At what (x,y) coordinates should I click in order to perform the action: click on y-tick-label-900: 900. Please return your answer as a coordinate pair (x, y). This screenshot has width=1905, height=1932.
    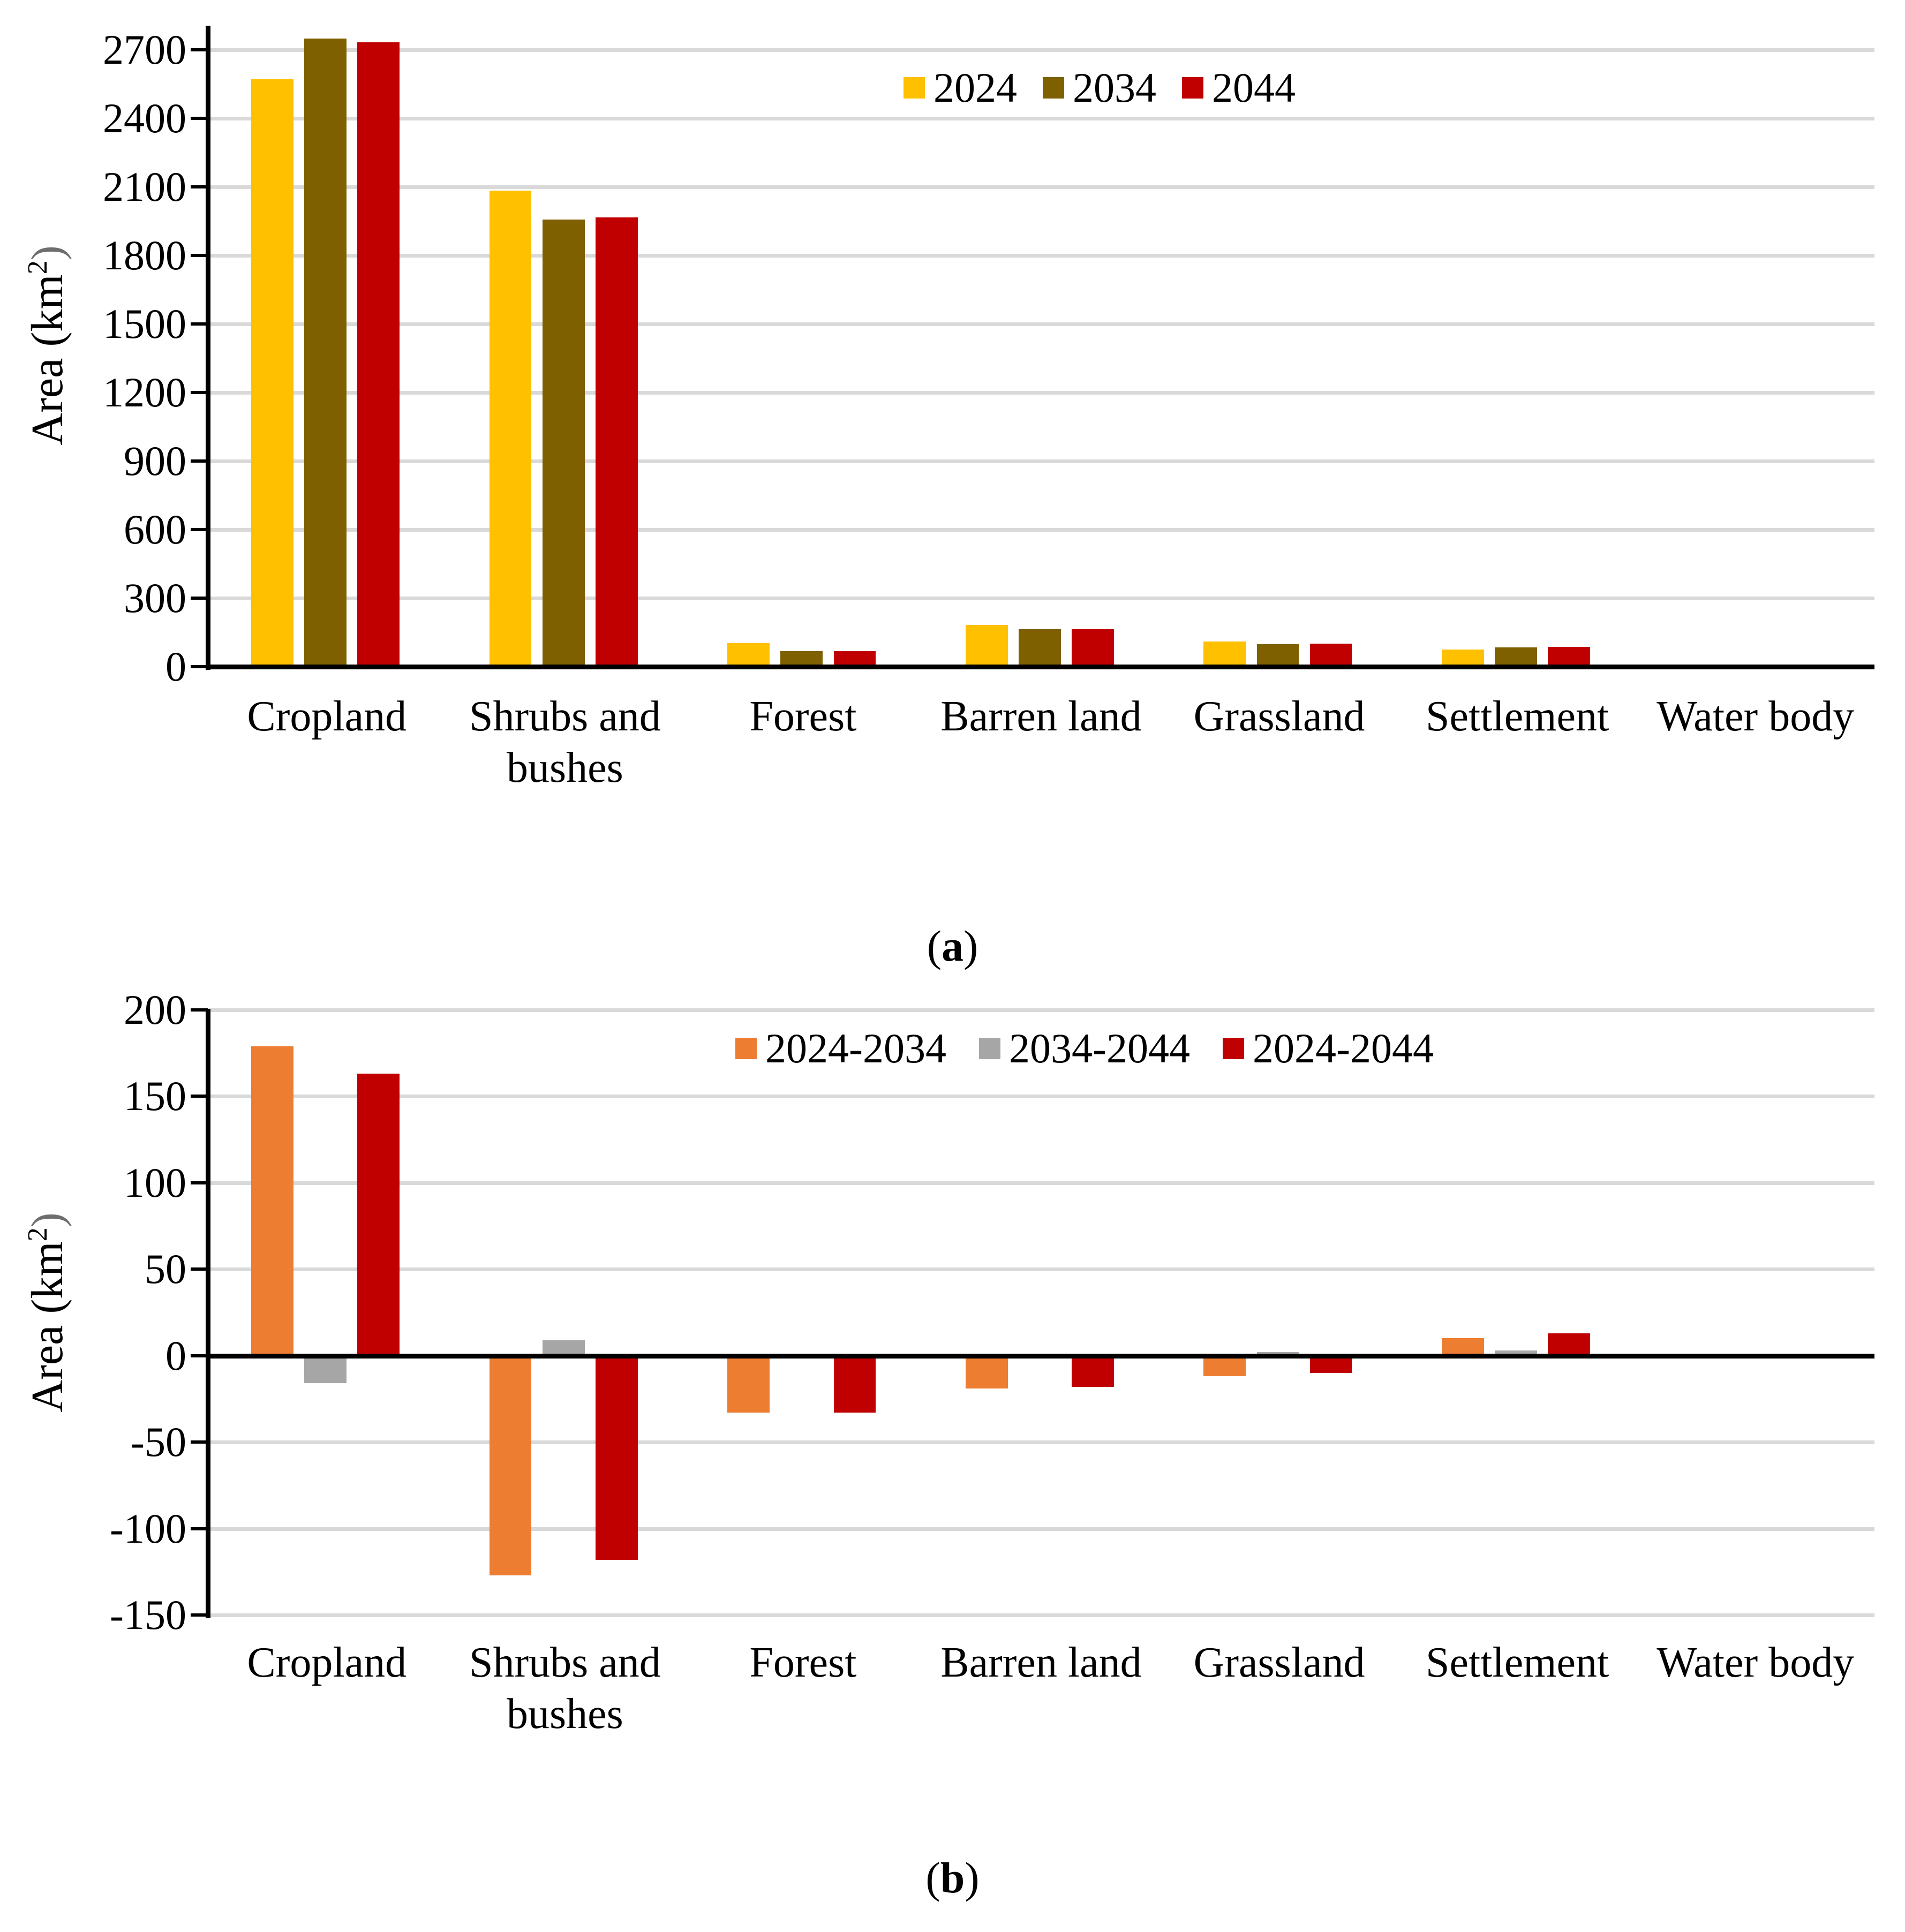
    Looking at the image, I should click on (155, 461).